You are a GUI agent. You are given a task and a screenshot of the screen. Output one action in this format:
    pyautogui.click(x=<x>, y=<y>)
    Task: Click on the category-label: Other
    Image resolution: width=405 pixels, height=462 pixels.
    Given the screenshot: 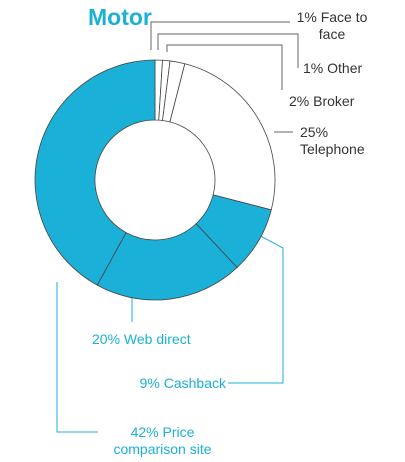 What is the action you would take?
    pyautogui.click(x=345, y=68)
    